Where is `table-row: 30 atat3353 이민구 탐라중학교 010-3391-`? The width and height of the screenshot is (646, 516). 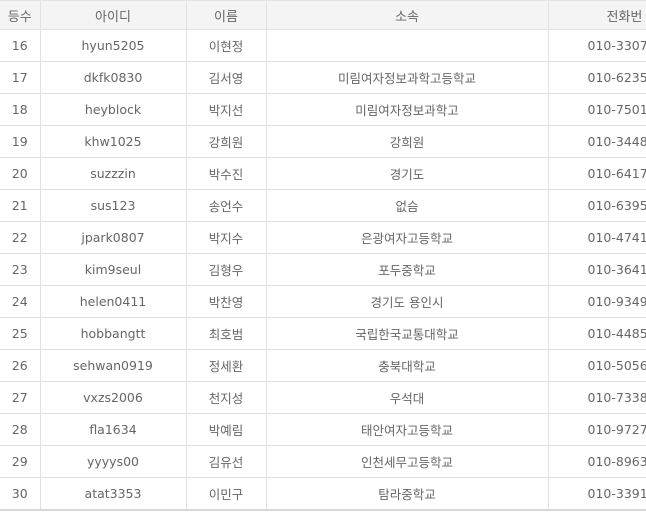
table-row: 30 atat3353 이민구 탐라중학교 010-3391- is located at coordinates (323, 494).